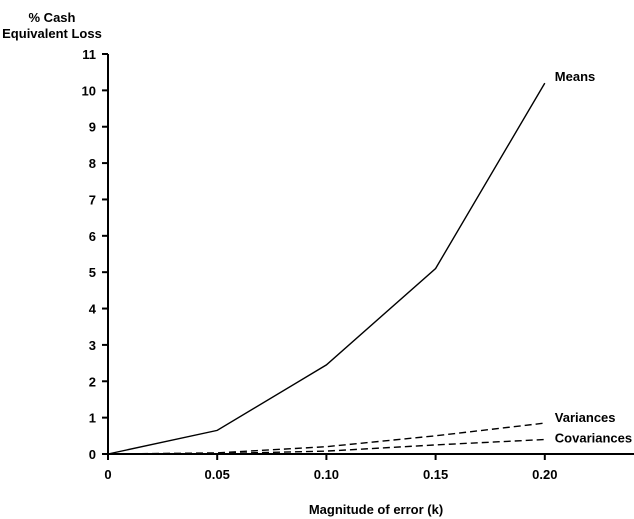 This screenshot has height=519, width=634. What do you see at coordinates (92, 418) in the screenshot?
I see `y-tick-label: 1` at bounding box center [92, 418].